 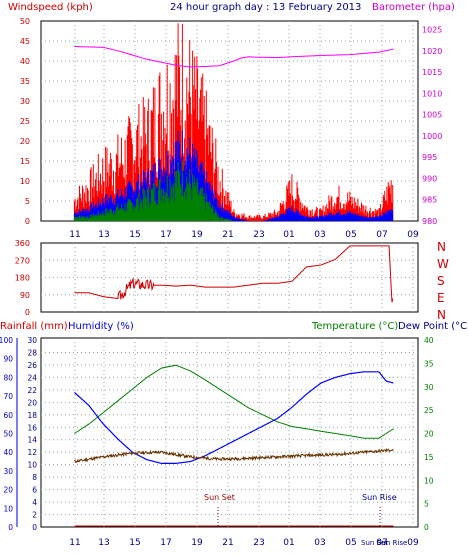 I want to click on temperature-series, so click(x=234, y=401).